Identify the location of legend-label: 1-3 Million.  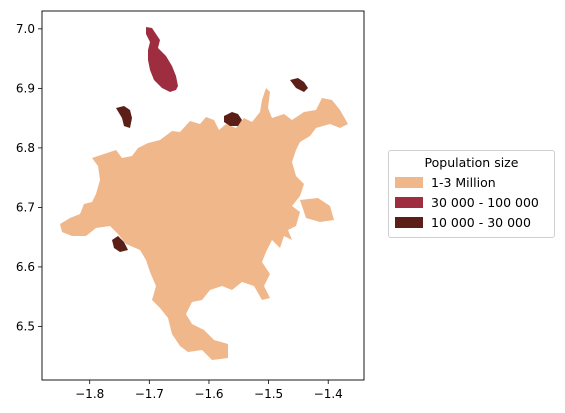
(463, 182).